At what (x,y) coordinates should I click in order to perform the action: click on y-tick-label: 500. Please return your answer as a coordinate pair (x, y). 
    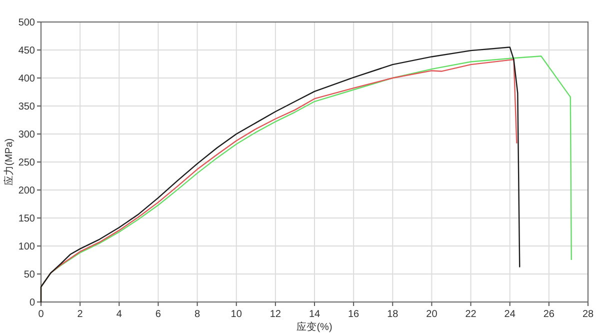
    Looking at the image, I should click on (27, 23).